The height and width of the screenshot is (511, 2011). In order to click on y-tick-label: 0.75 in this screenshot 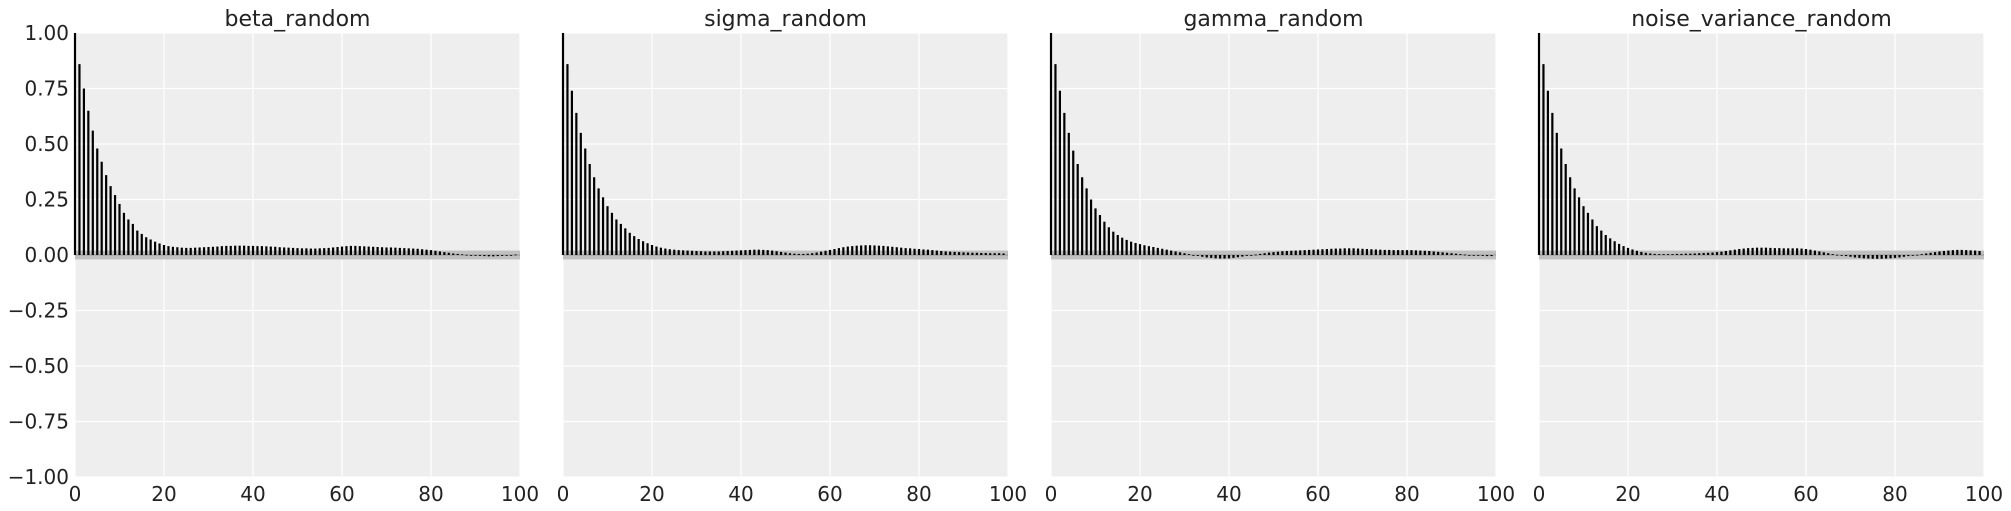, I will do `click(46, 89)`.